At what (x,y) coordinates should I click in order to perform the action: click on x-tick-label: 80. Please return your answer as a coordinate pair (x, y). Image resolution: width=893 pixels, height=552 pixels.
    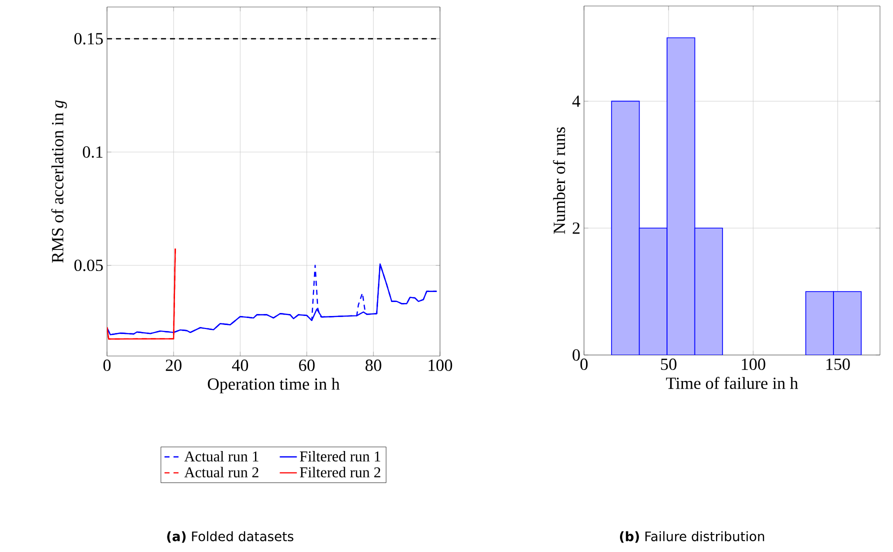
    Looking at the image, I should click on (374, 366).